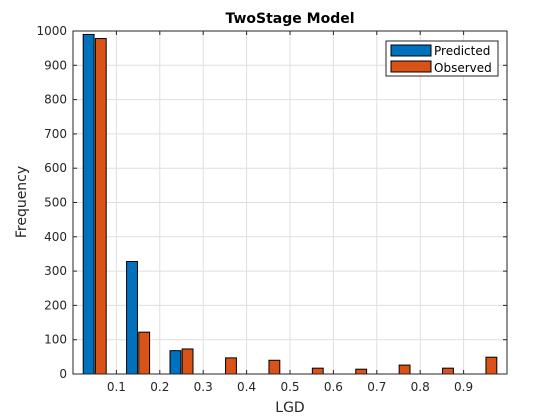 This screenshot has height=420, width=560. Describe the element at coordinates (55, 271) in the screenshot. I see `y-tick-label: 300` at that location.